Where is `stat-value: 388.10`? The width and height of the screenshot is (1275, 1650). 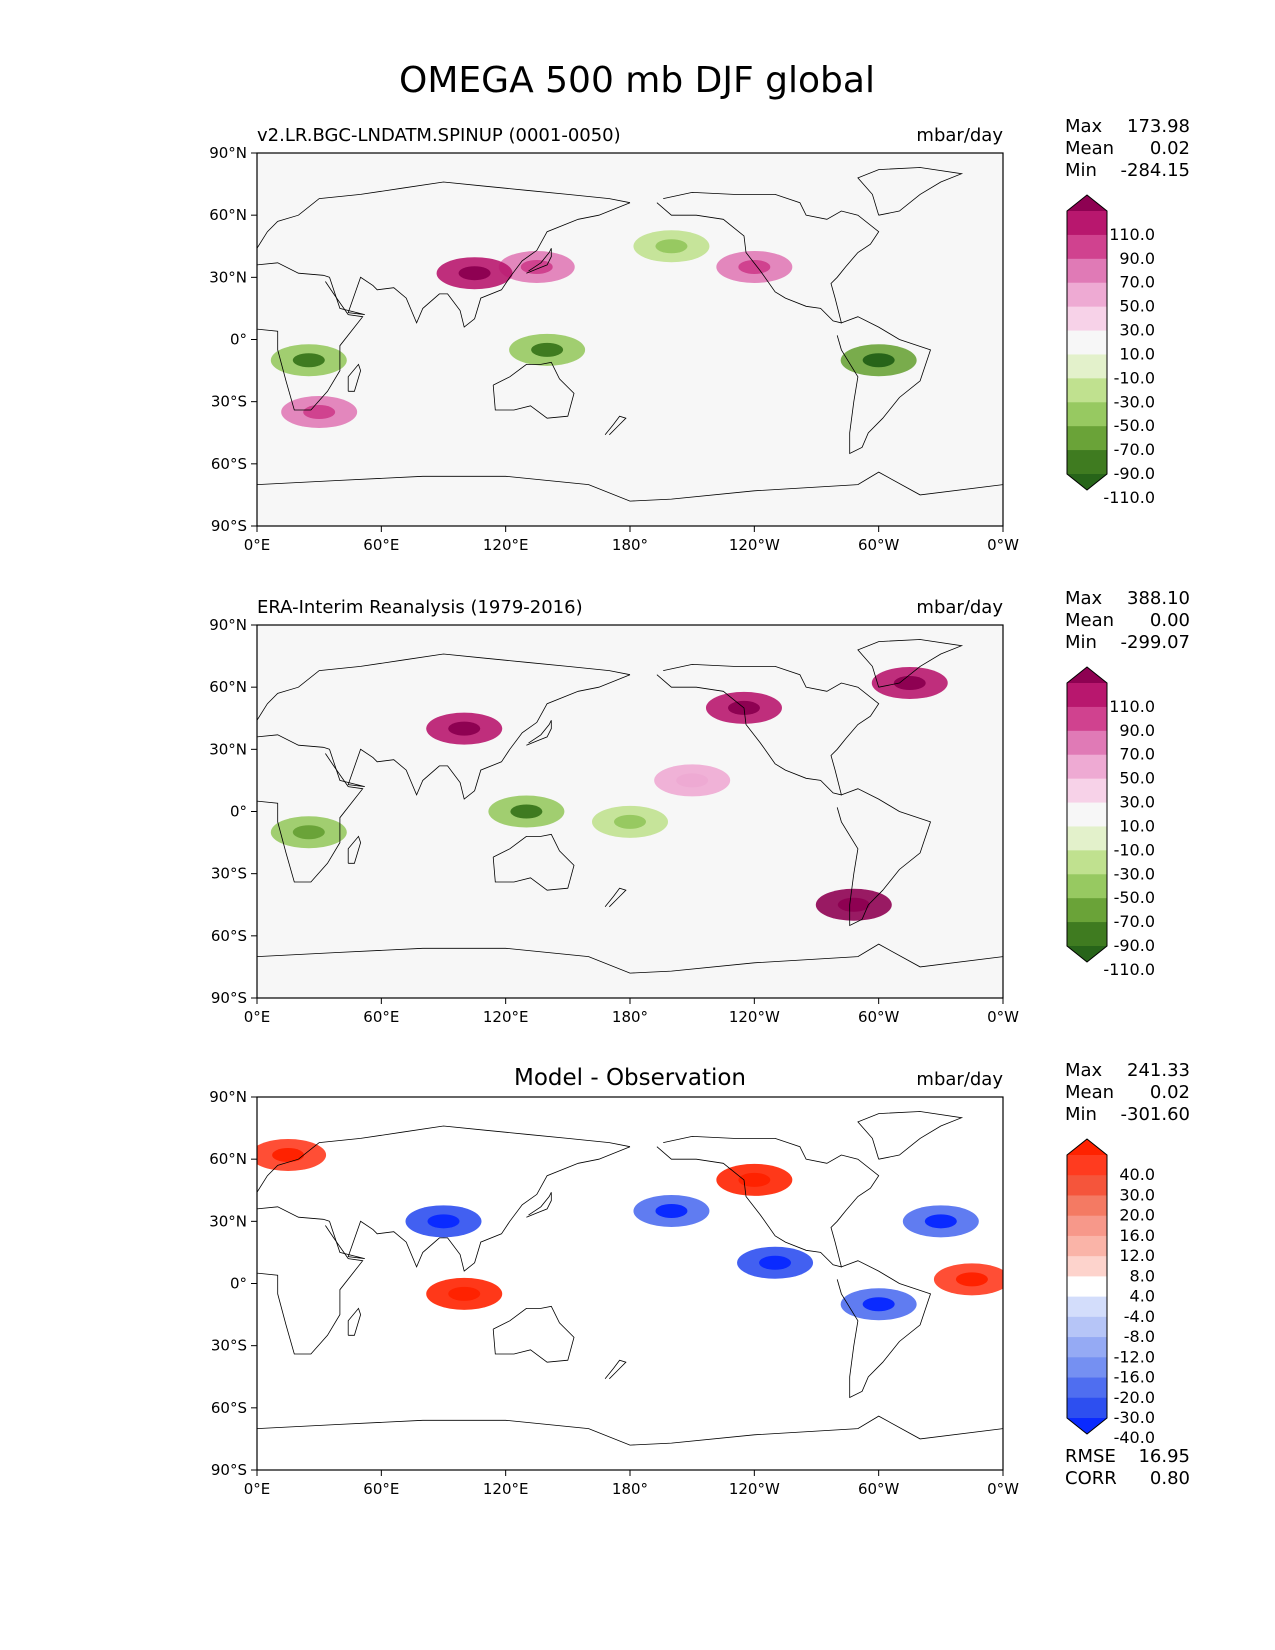 stat-value: 388.10 is located at coordinates (1158, 598).